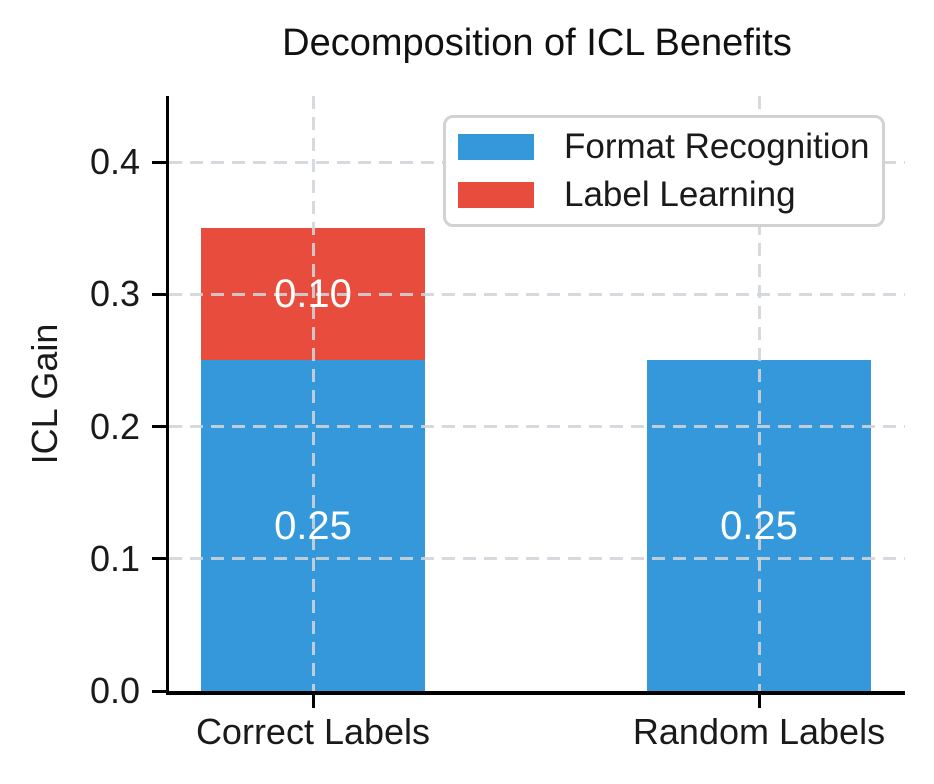 This screenshot has width=934, height=784. Describe the element at coordinates (759, 731) in the screenshot. I see `x-tick-label-random-labels: Random Labels` at that location.